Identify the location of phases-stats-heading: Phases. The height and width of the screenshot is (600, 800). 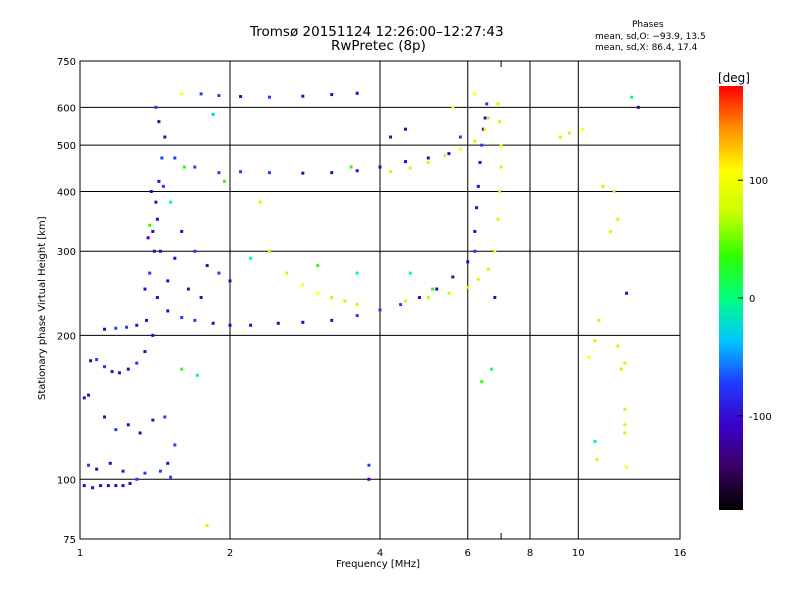
(648, 25).